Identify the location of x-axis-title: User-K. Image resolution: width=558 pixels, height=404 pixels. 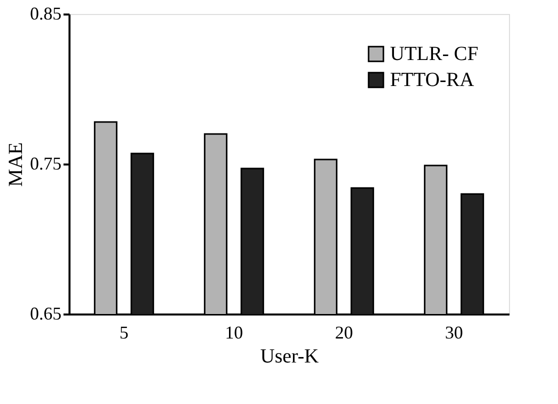
(290, 357).